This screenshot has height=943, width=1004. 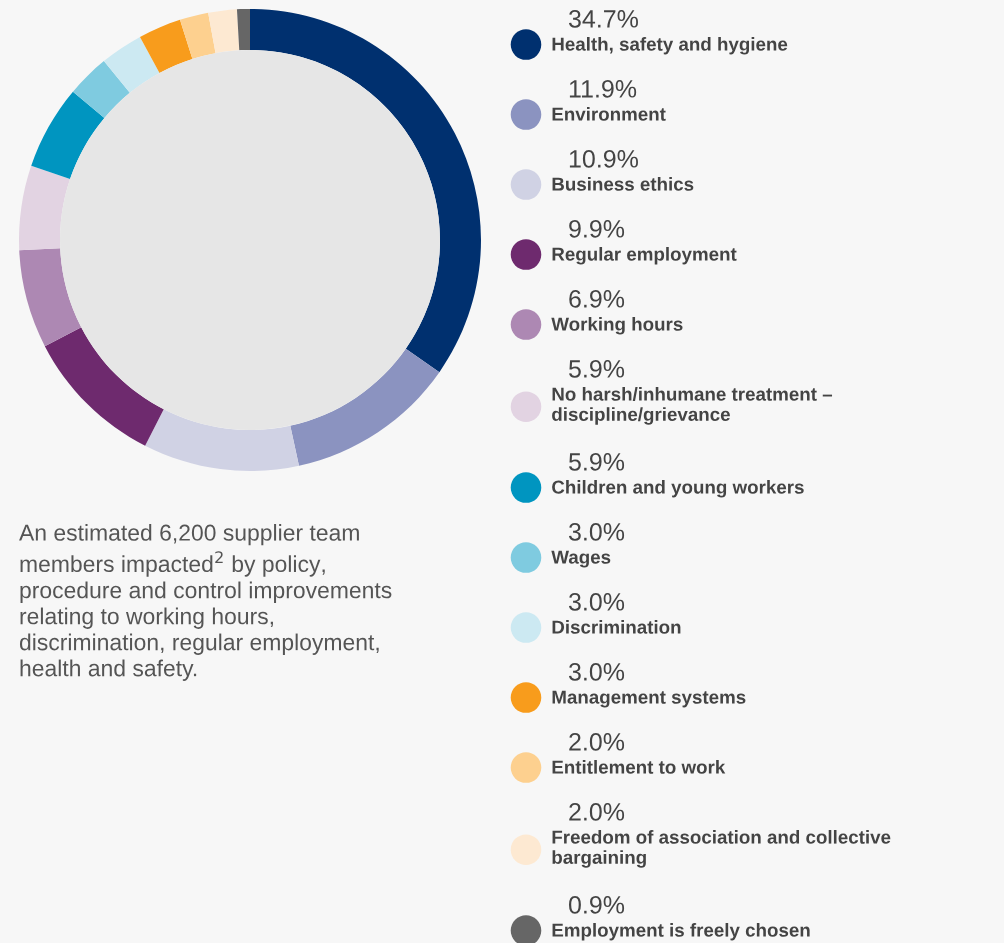 I want to click on legend-label: Entitlement to work, so click(x=639, y=767).